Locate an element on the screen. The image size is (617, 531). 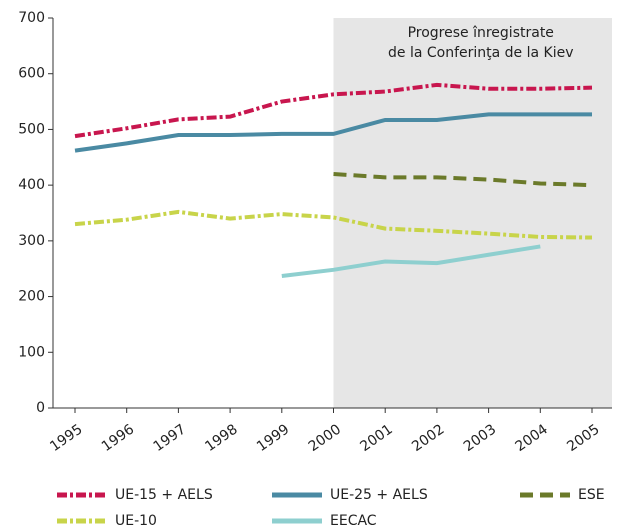
y-tick-label: 600 is located at coordinates (31, 74).